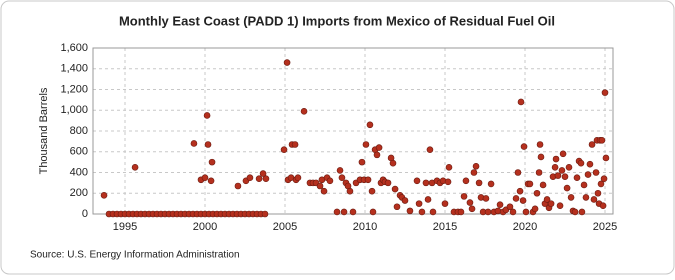 The width and height of the screenshot is (675, 280). Describe the element at coordinates (605, 227) in the screenshot. I see `x-tick-label: 2025` at that location.